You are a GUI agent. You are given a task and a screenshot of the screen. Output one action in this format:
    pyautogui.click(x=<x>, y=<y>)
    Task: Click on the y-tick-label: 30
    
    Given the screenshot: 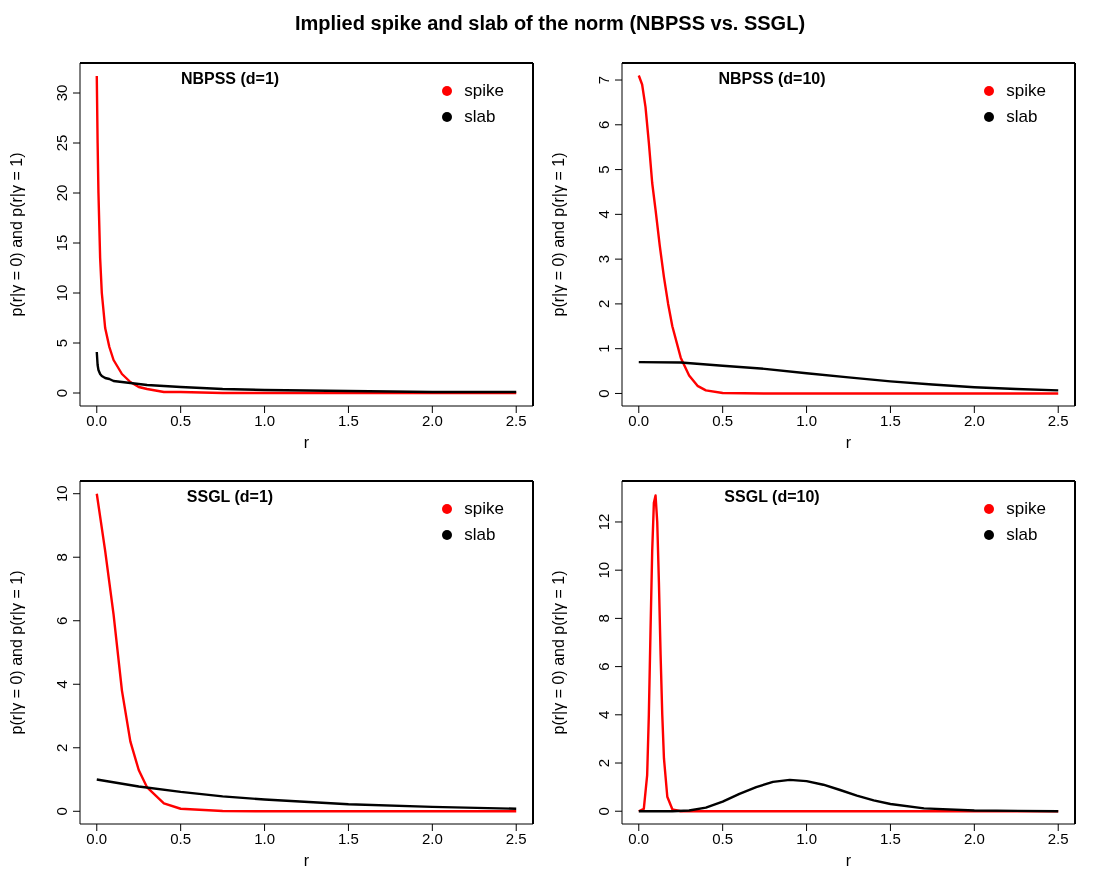 What is the action you would take?
    pyautogui.click(x=61, y=93)
    